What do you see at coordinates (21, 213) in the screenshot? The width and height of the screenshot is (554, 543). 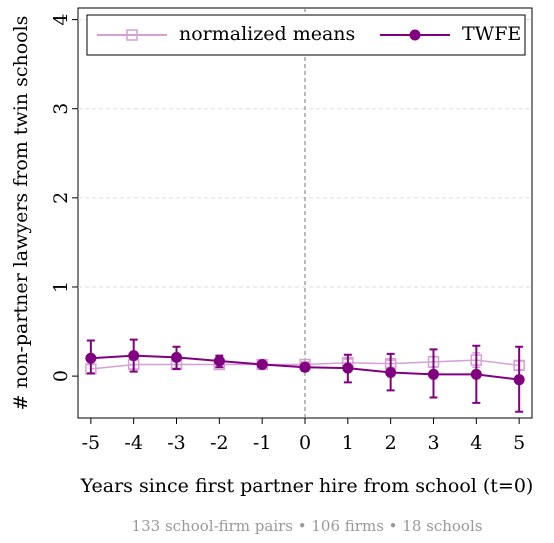 I see `y-axis-label: # non-partner lawyers from twin schools` at bounding box center [21, 213].